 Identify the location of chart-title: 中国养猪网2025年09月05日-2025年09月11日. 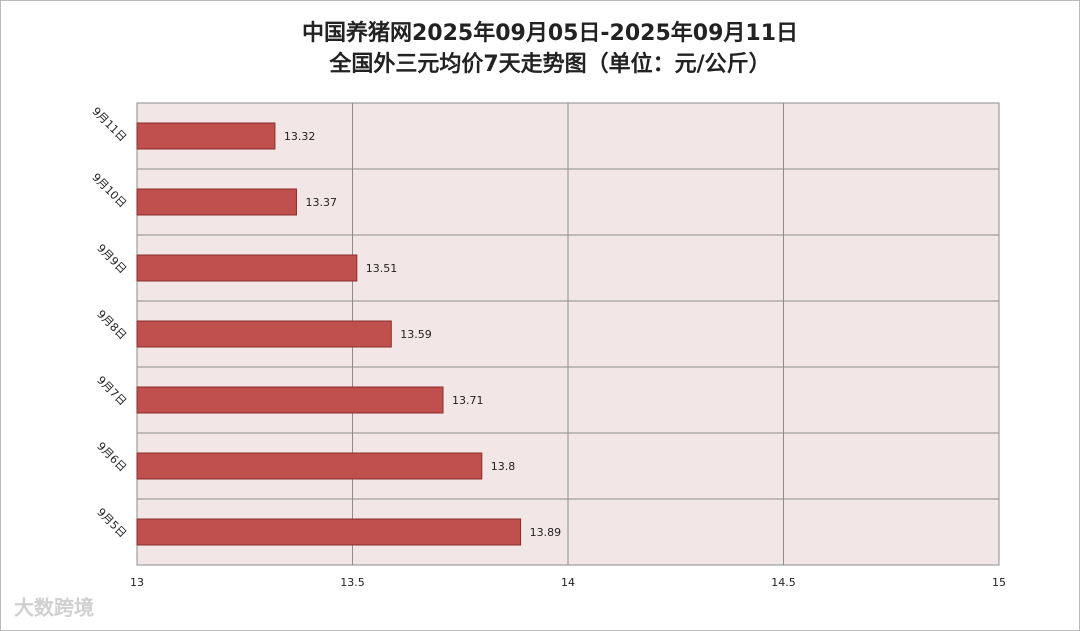
(550, 33).